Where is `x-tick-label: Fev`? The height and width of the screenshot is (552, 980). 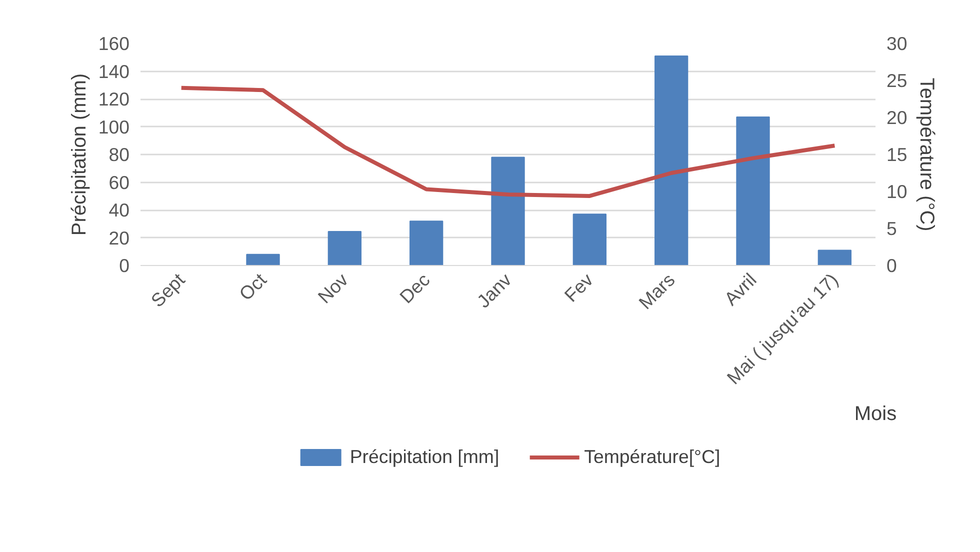
x-tick-label: Fev is located at coordinates (579, 287).